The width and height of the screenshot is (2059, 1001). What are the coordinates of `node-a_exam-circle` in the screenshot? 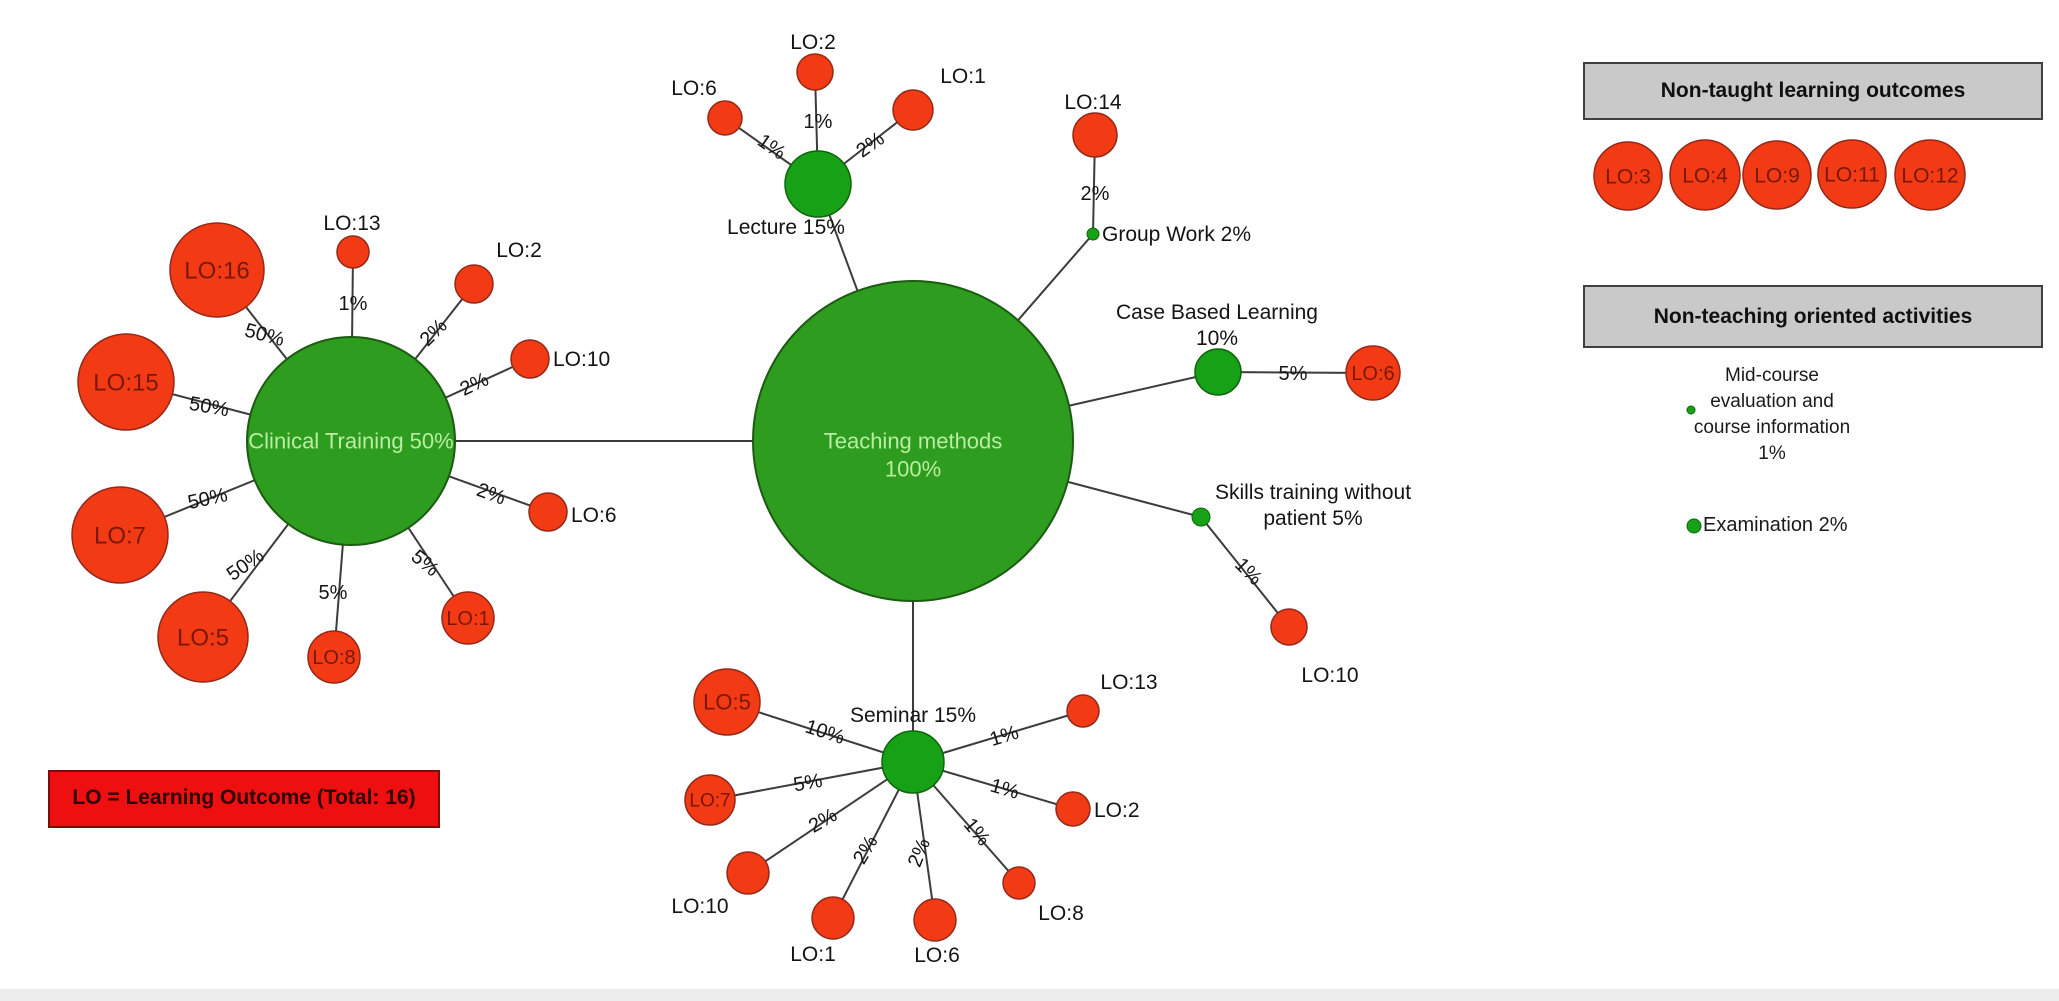 It's located at (1694, 526).